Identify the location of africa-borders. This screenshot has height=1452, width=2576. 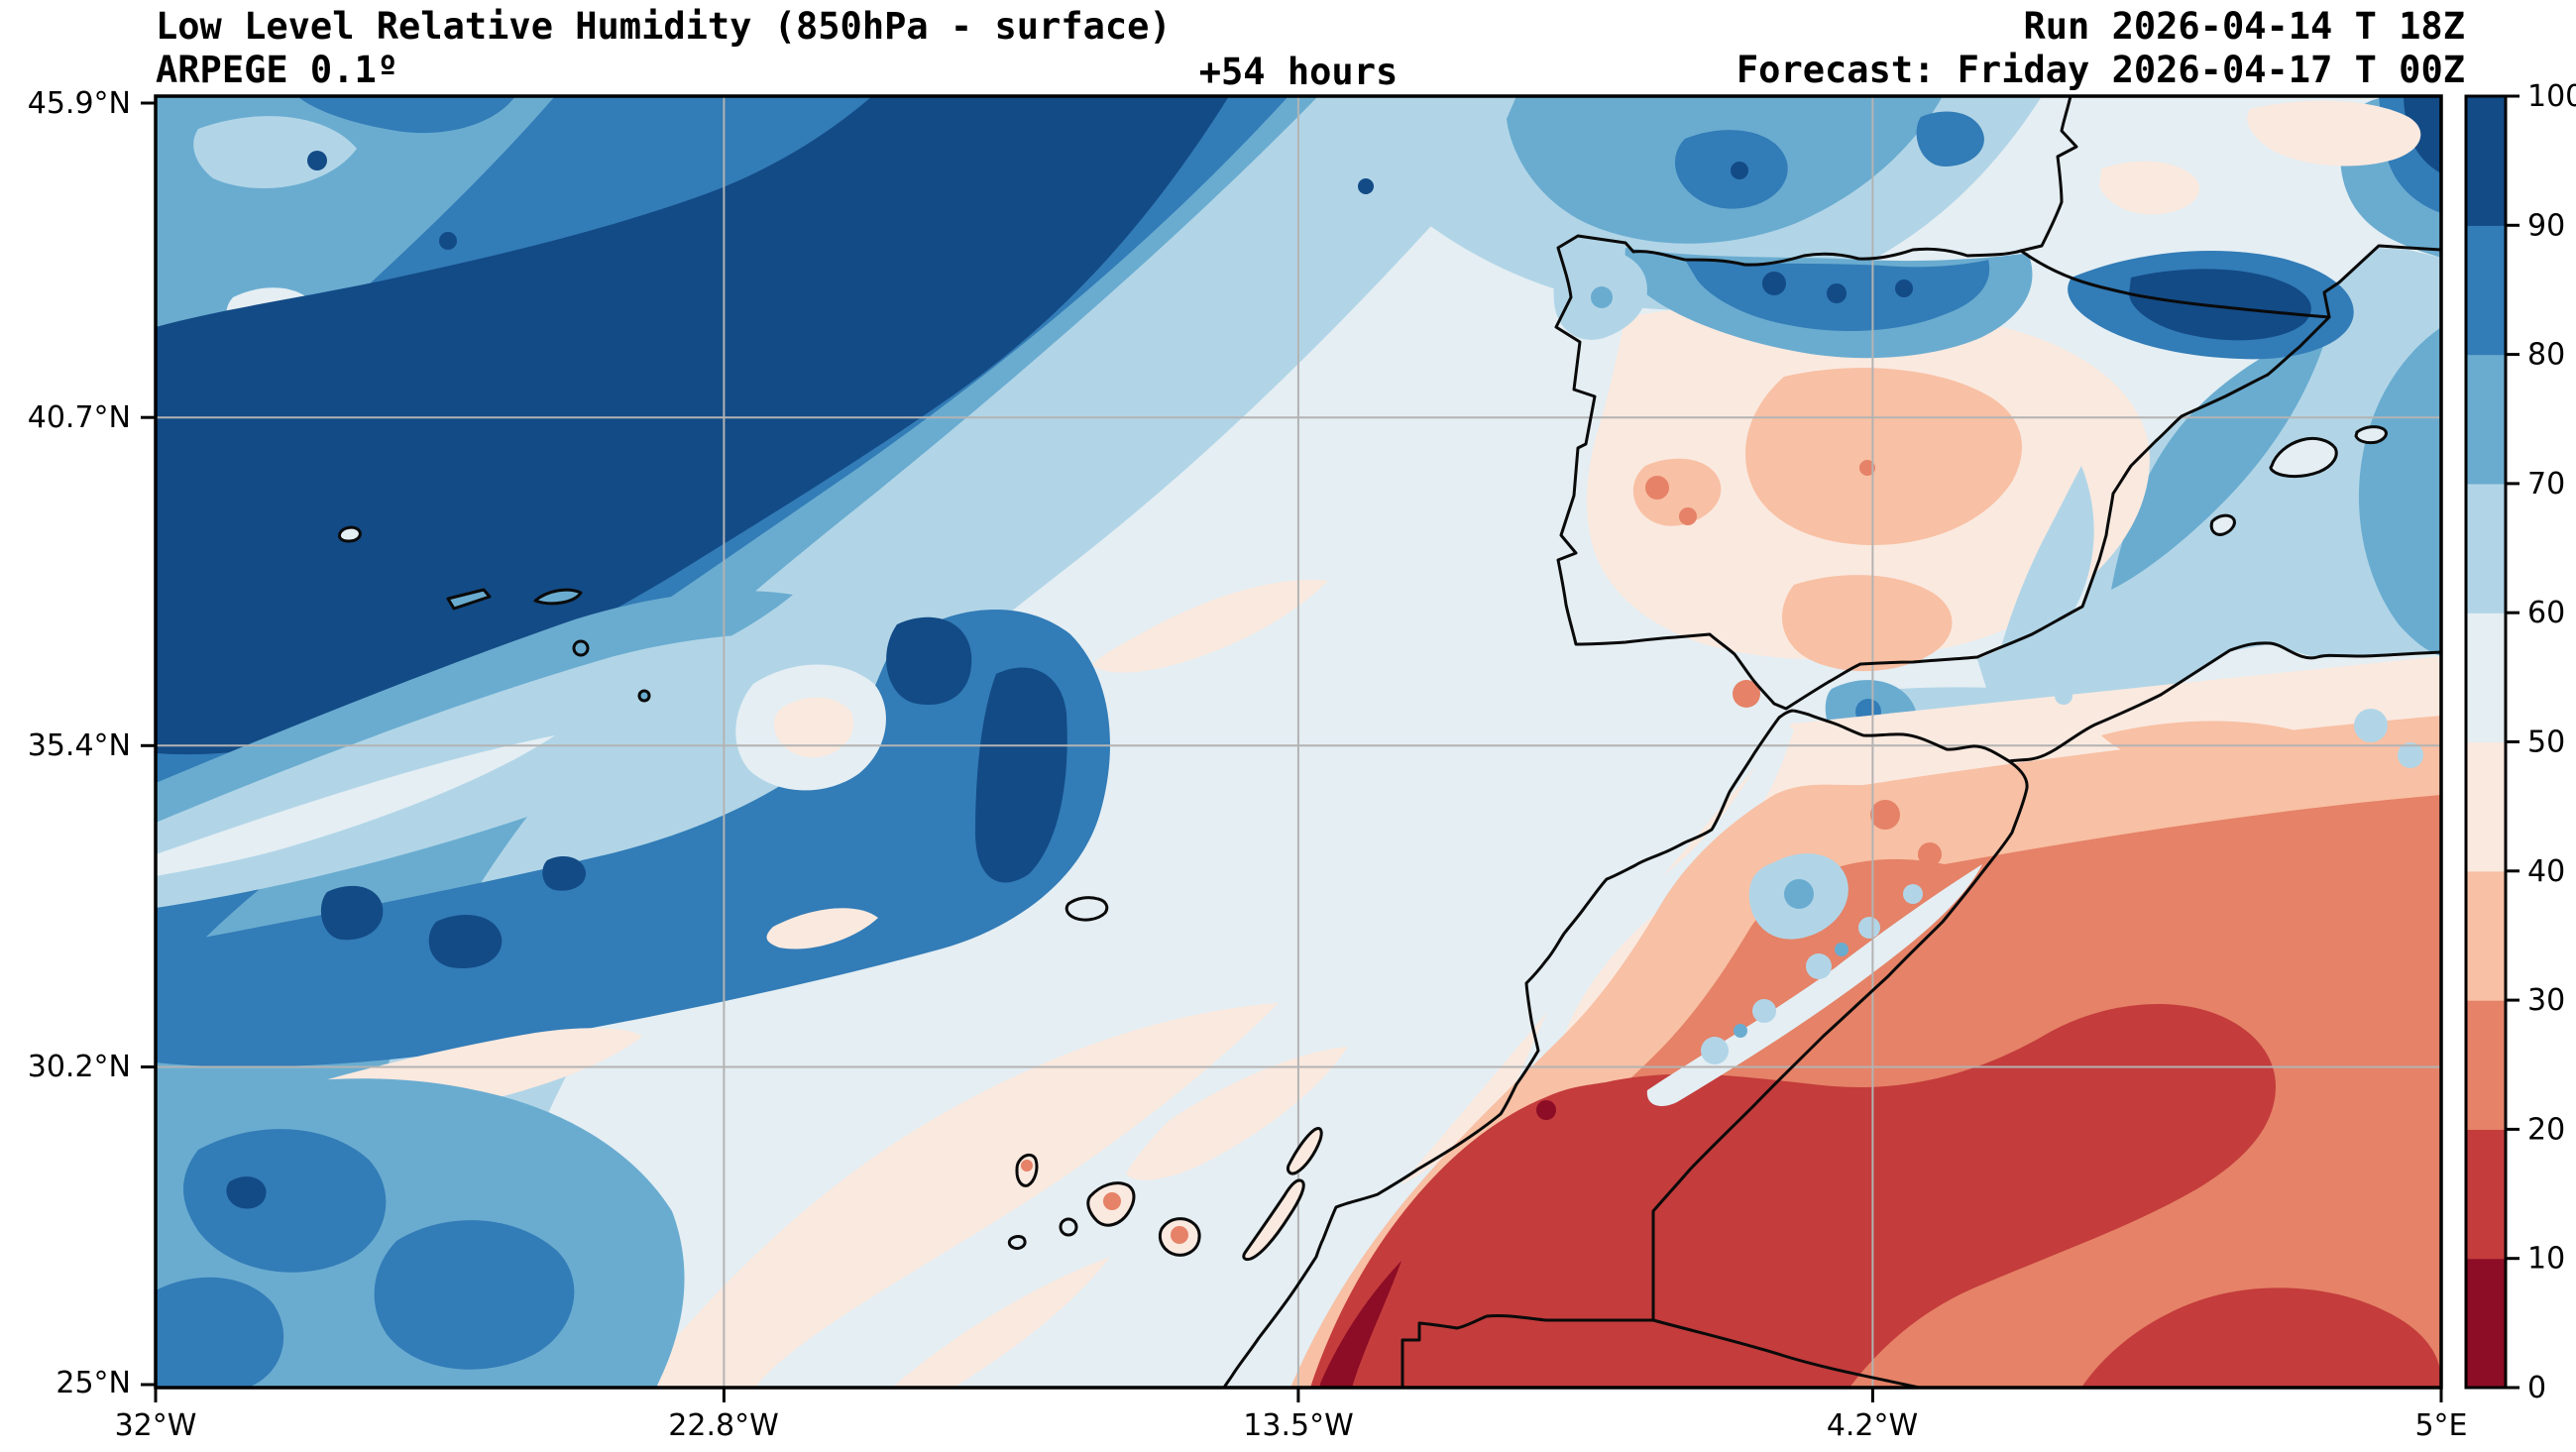
(1714, 1073).